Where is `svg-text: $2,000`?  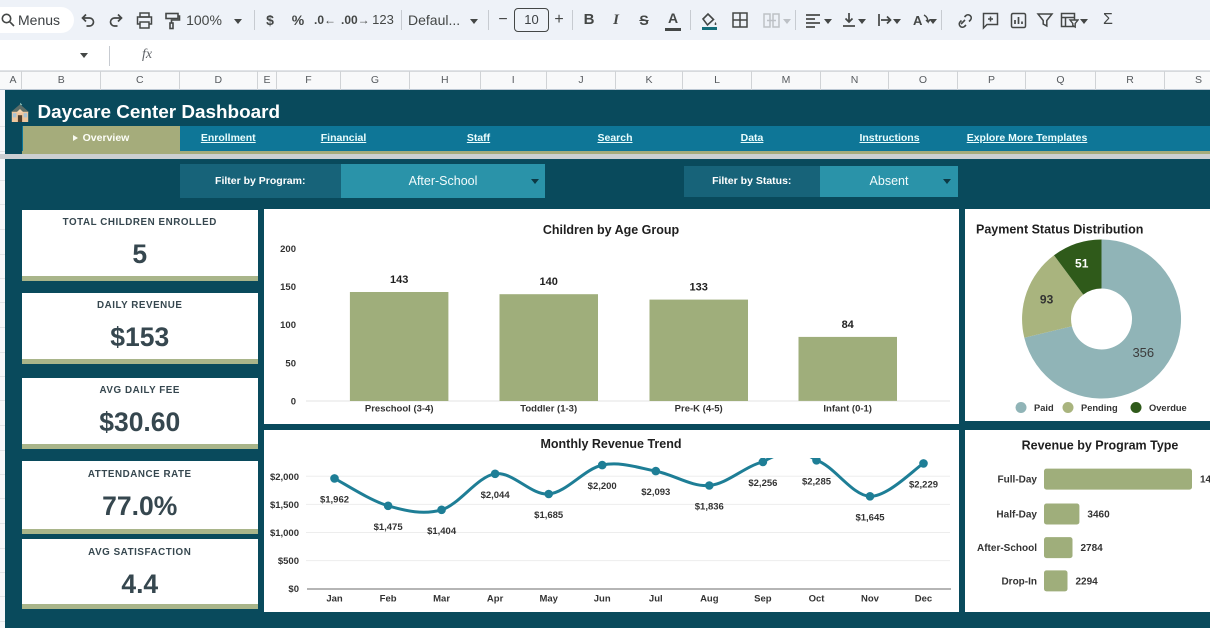
svg-text: $2,000 is located at coordinates (284, 477).